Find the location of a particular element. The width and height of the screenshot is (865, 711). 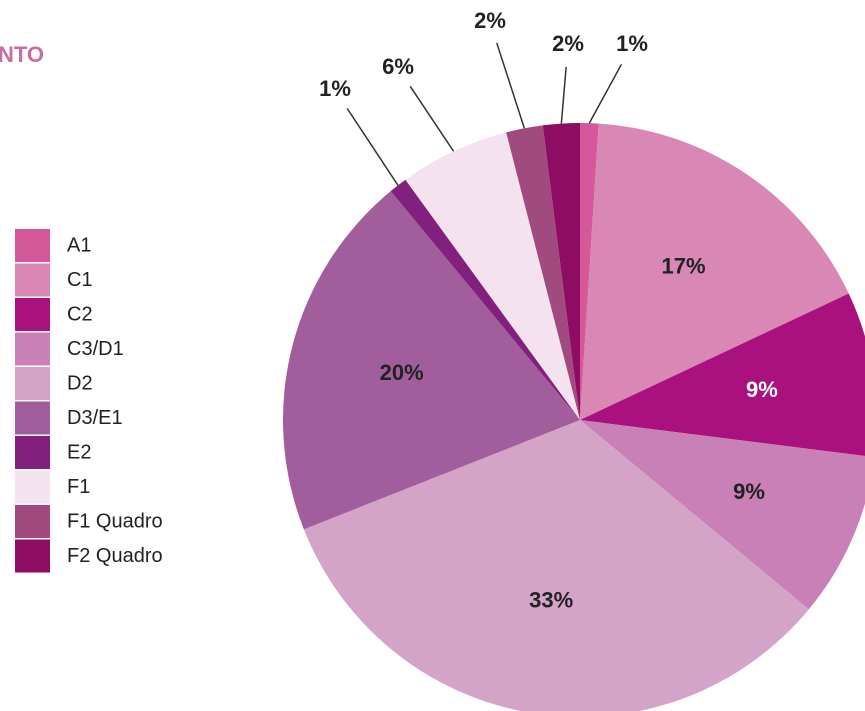

data-label: 17% is located at coordinates (683, 266).